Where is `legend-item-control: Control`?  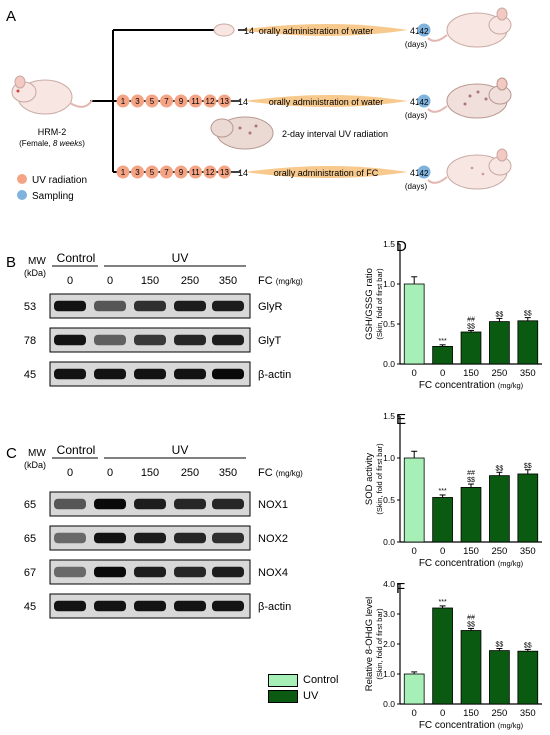 legend-item-control: Control is located at coordinates (303, 680).